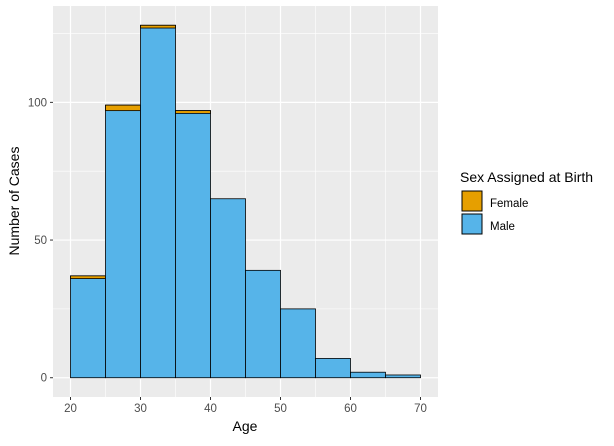 The height and width of the screenshot is (446, 614). I want to click on x-tick-label: 40, so click(210, 409).